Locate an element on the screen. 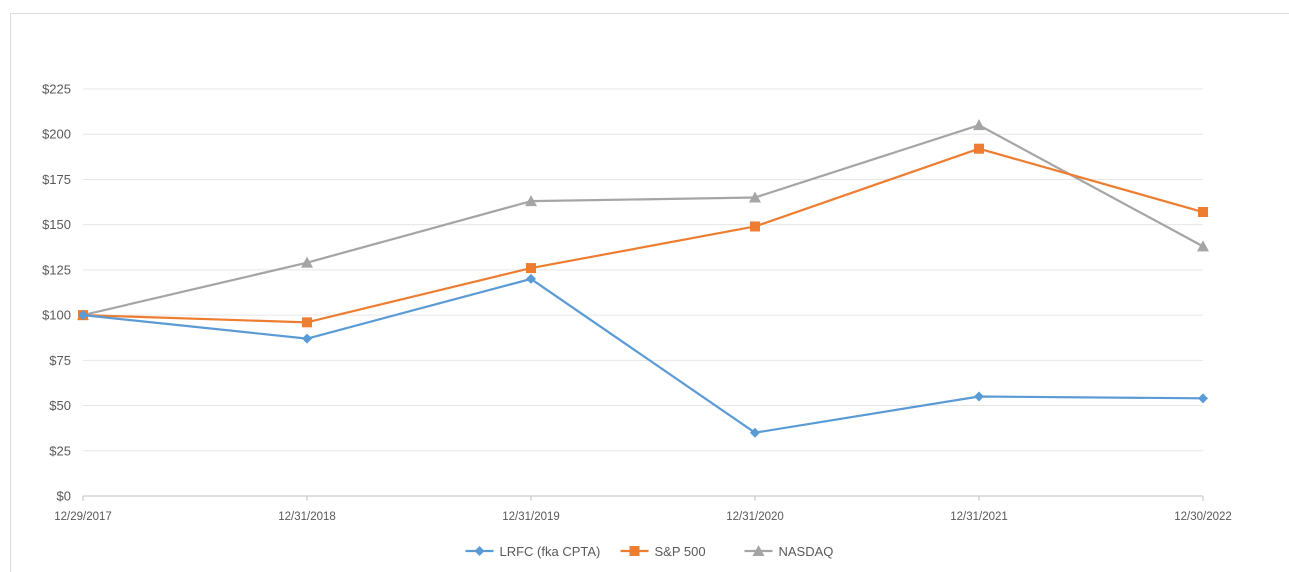 The height and width of the screenshot is (572, 1289). x-axis is located at coordinates (643, 498).